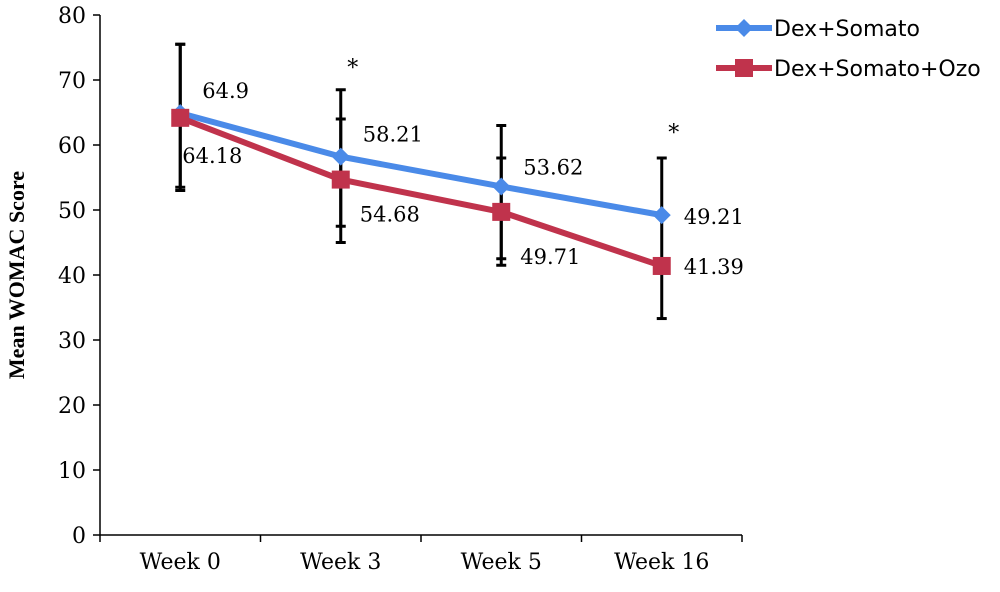 This screenshot has height=592, width=1000. I want to click on legend: Dex+Somato Dex+Somato+Ozo, so click(848, 49).